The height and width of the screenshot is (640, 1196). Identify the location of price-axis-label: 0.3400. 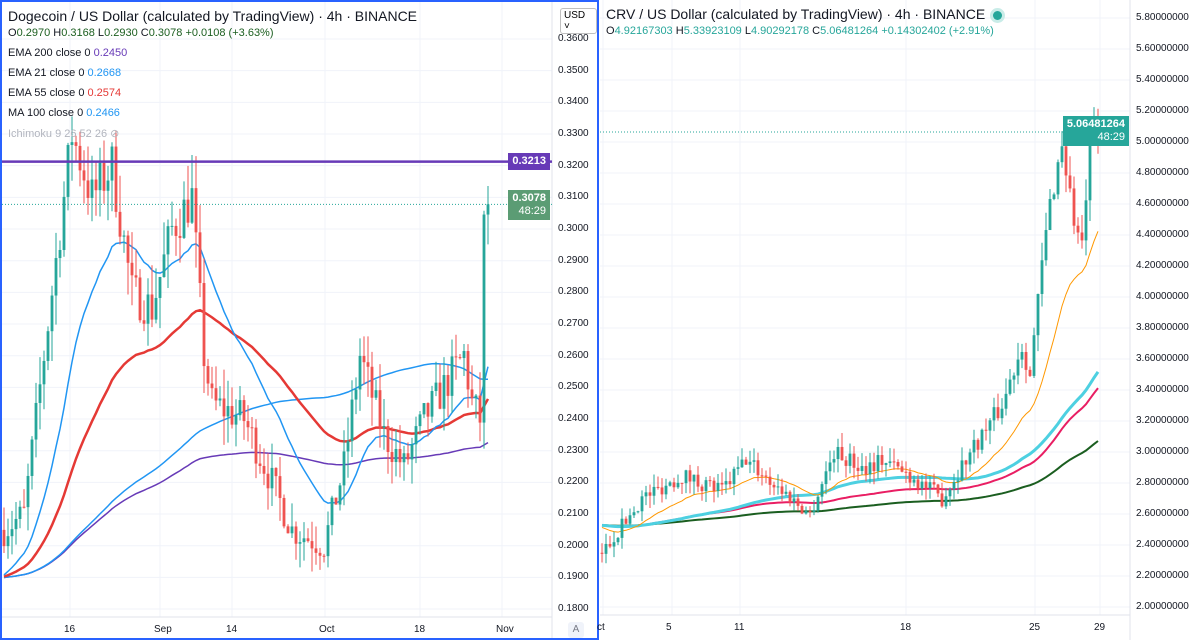
(573, 102).